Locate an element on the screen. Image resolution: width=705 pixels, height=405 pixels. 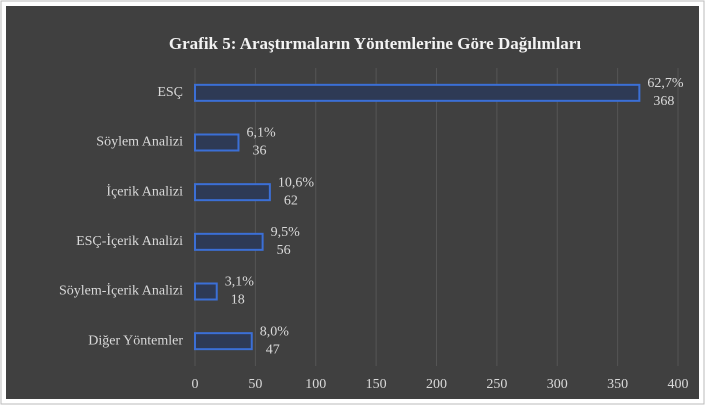
x-tick-label: 0 is located at coordinates (195, 384).